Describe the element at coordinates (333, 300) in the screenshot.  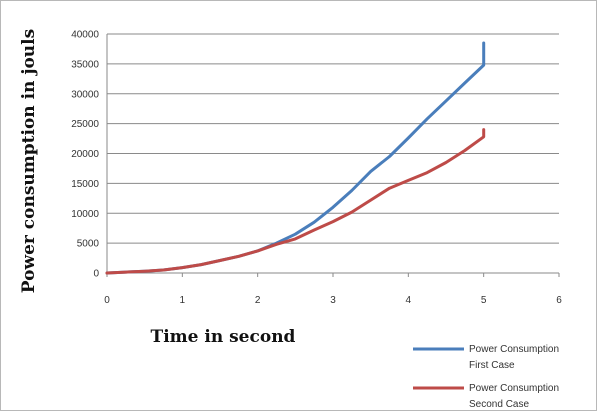
I see `x-tick-label: 3` at that location.